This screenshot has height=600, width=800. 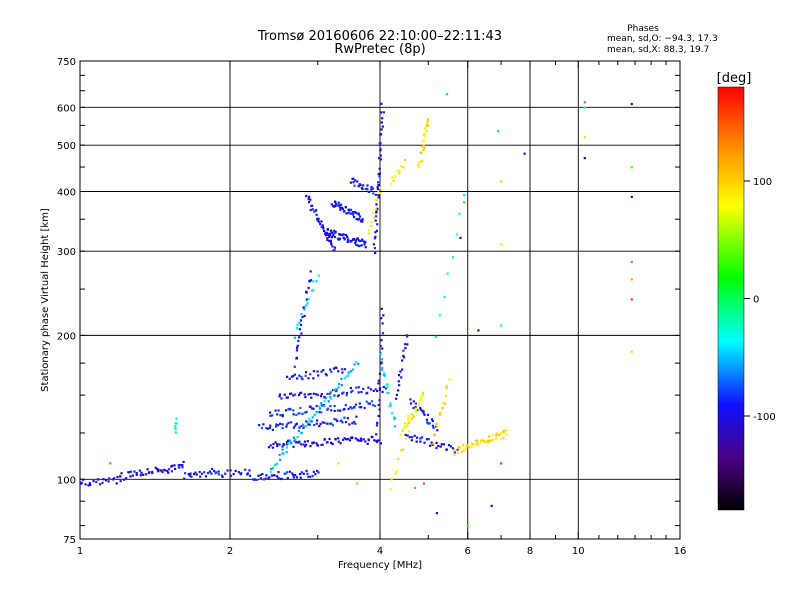 What do you see at coordinates (662, 39) in the screenshot?
I see `phases-o-line: mean, sd,O: −94.3, 17.3` at bounding box center [662, 39].